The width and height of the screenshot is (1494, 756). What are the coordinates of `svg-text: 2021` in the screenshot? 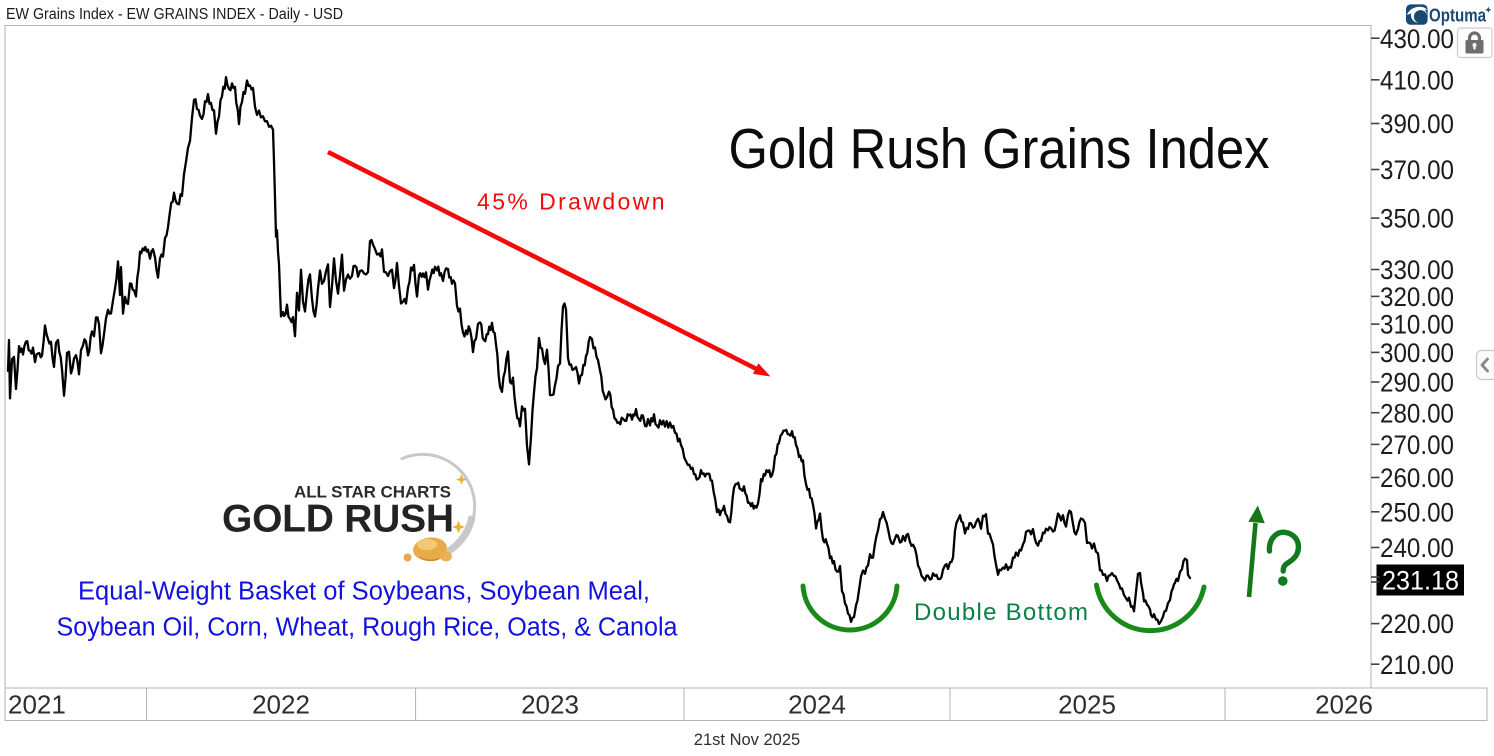 It's located at (37, 705).